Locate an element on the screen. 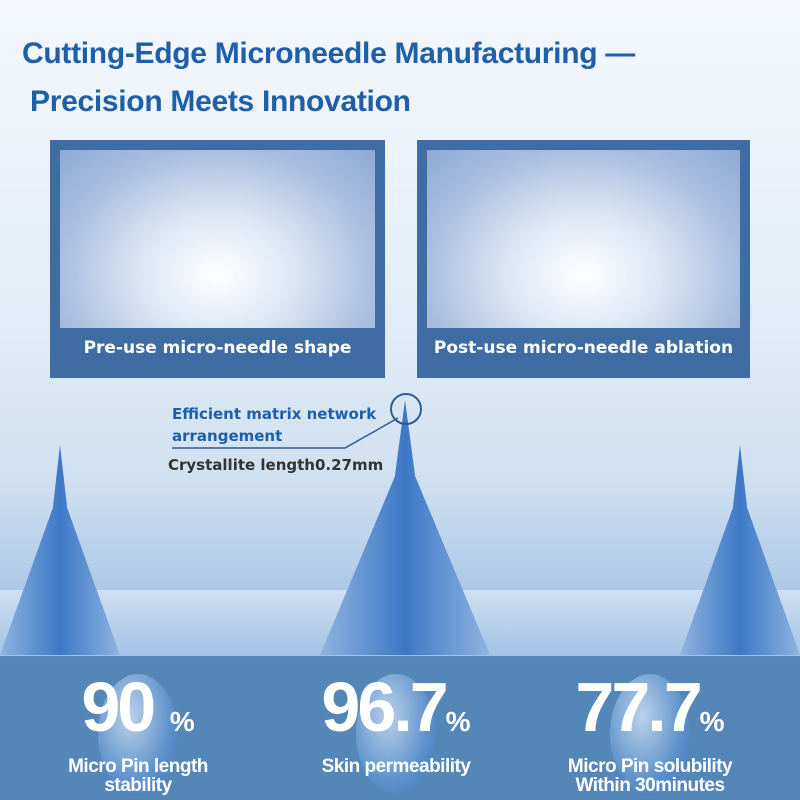  pre-use-caption: Pre-use micro-needle shape is located at coordinates (217, 348).